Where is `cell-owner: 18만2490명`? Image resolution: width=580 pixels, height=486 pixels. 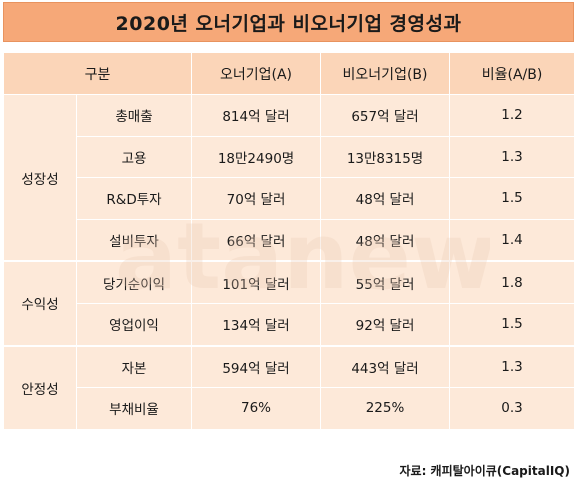 cell-owner: 18만2490명 is located at coordinates (256, 157).